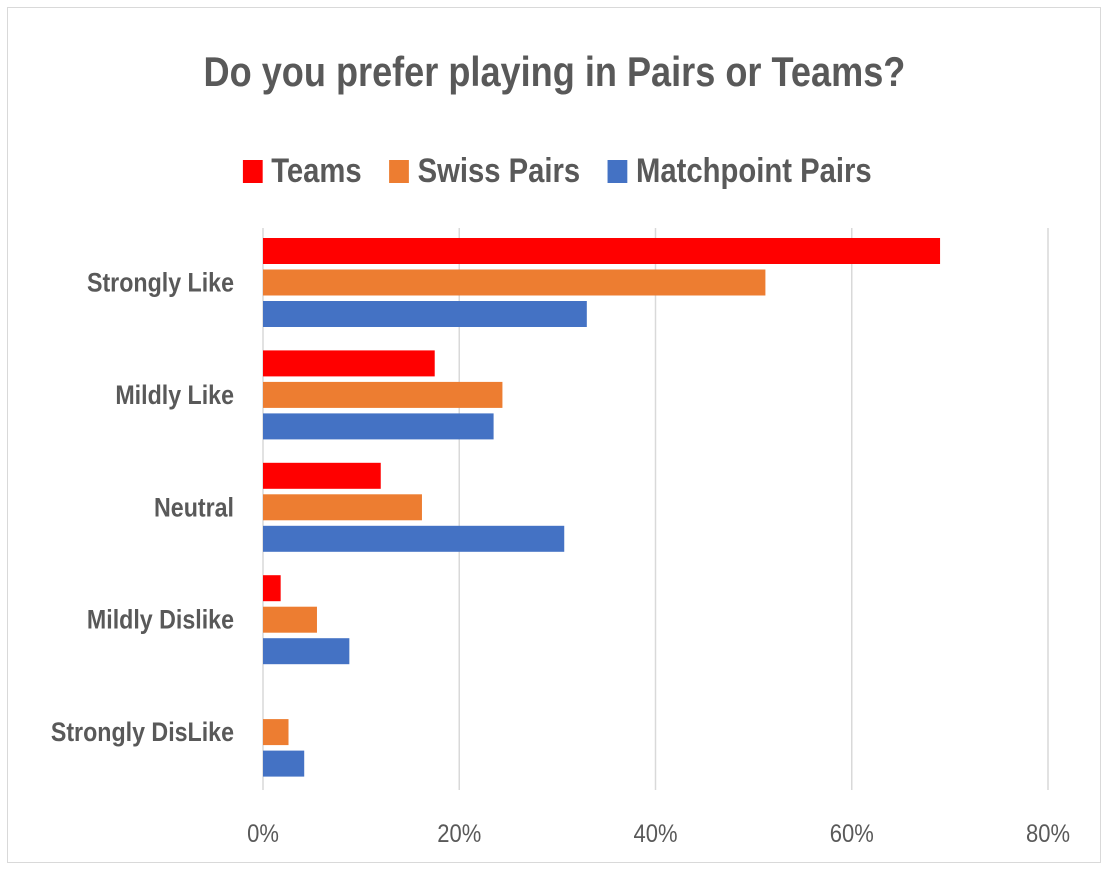 The width and height of the screenshot is (1109, 870). I want to click on bar-teams-strongly-like, so click(602, 251).